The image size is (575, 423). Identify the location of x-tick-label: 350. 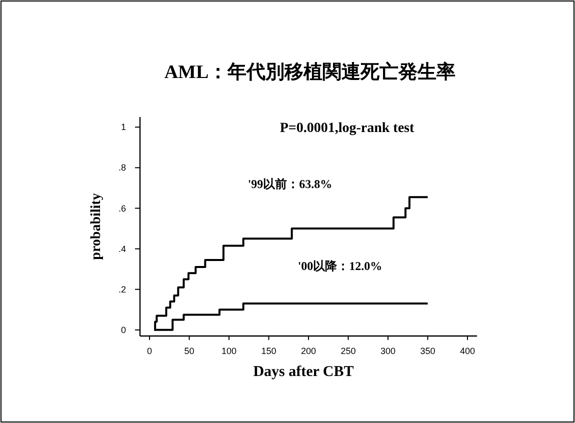
(428, 351).